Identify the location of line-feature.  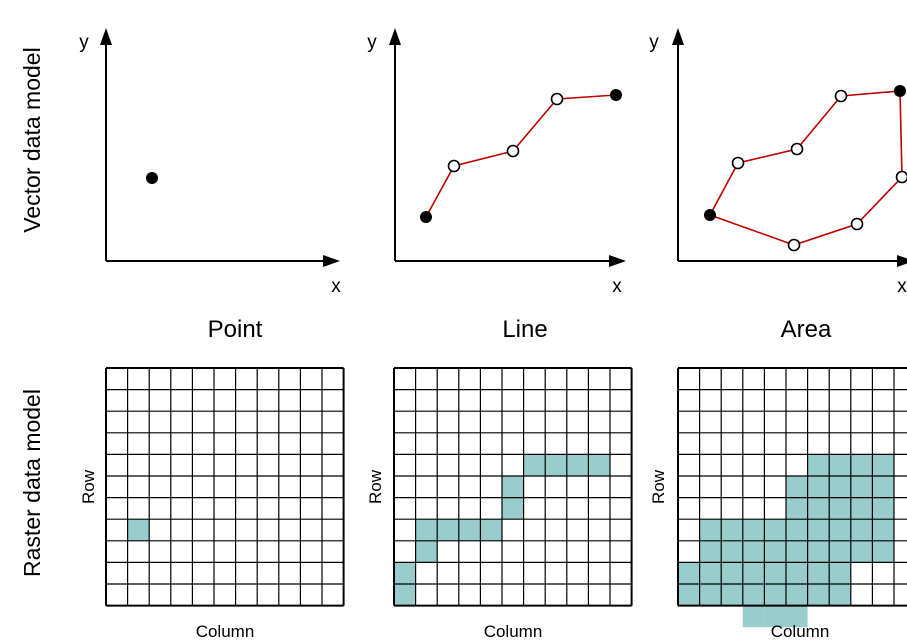
(521, 156).